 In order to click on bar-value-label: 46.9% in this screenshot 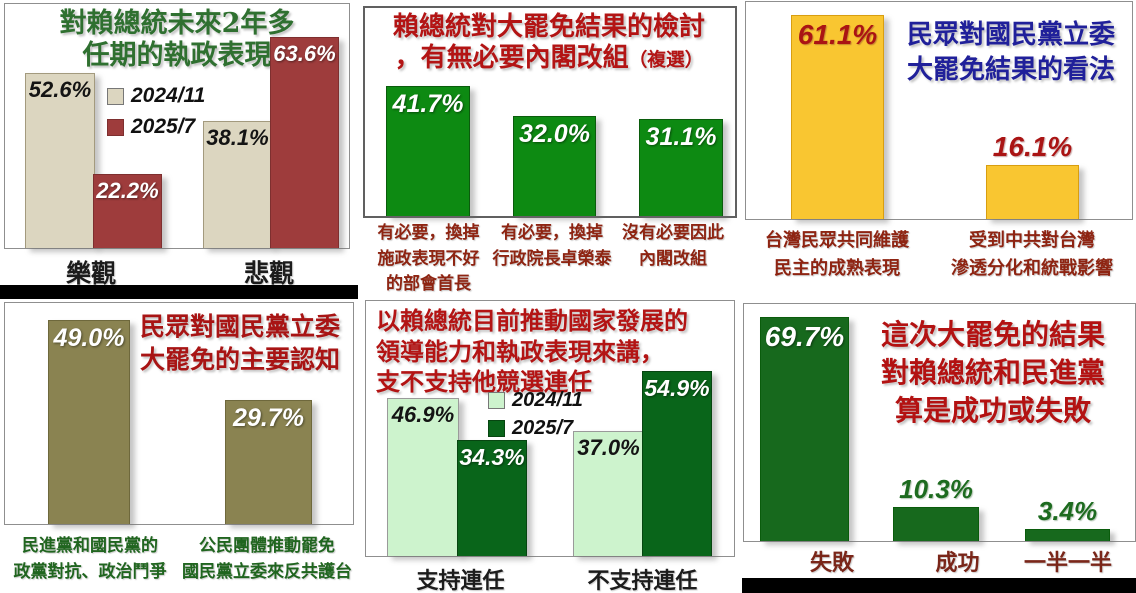, I will do `click(423, 414)`.